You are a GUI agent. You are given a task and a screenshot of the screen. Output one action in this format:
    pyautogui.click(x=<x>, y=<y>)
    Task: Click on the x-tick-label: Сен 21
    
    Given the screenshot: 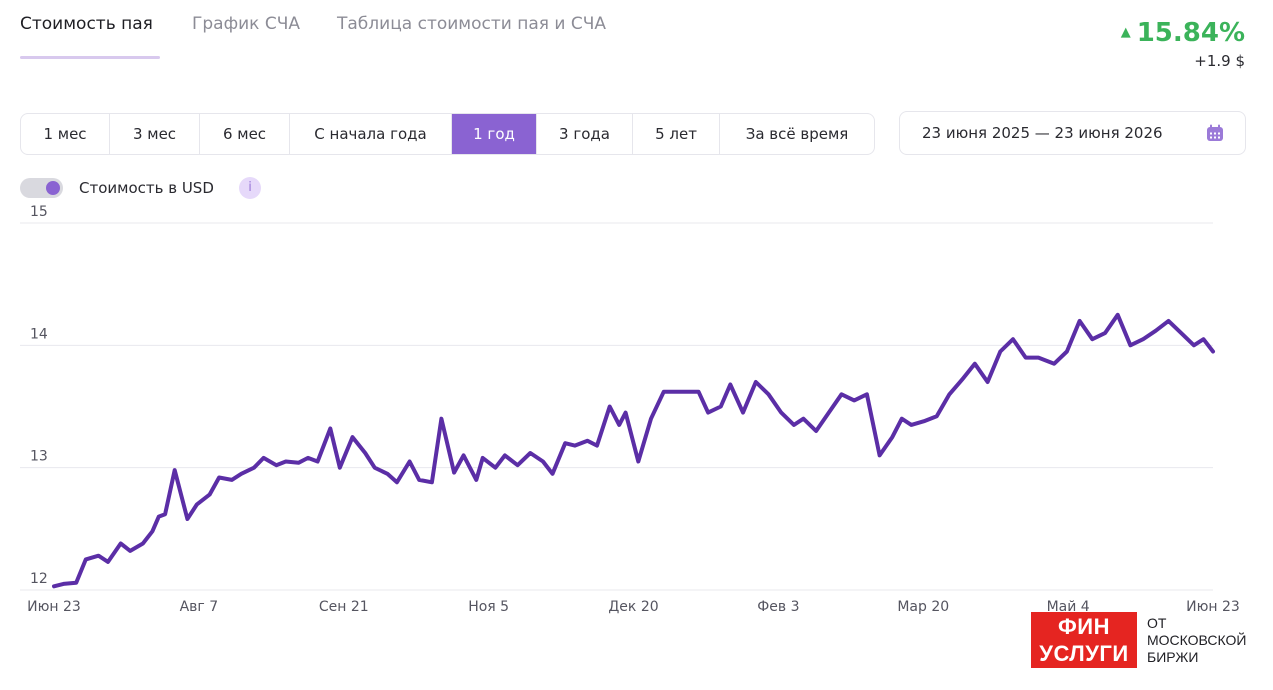 What is the action you would take?
    pyautogui.click(x=344, y=607)
    